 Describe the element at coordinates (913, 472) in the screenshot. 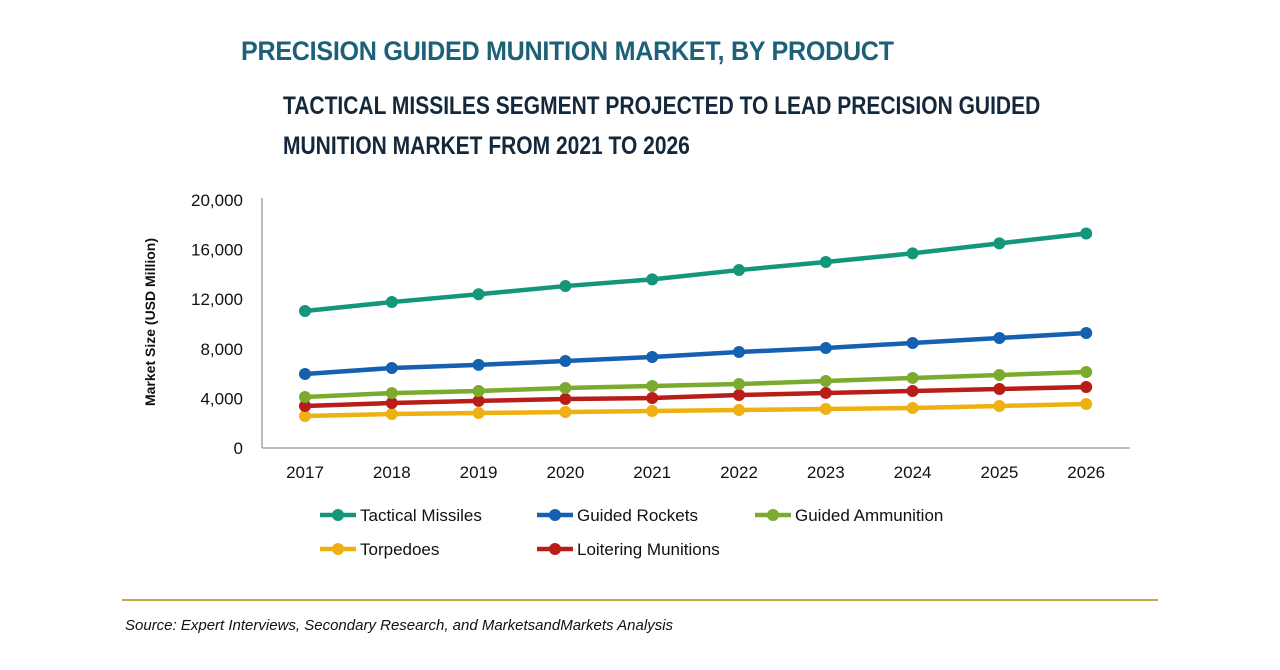

I see `x-tick-label: 2024` at that location.